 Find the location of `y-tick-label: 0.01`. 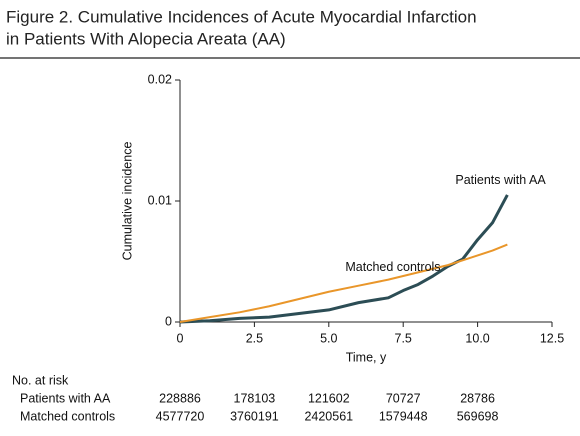

y-tick-label: 0.01 is located at coordinates (160, 200).